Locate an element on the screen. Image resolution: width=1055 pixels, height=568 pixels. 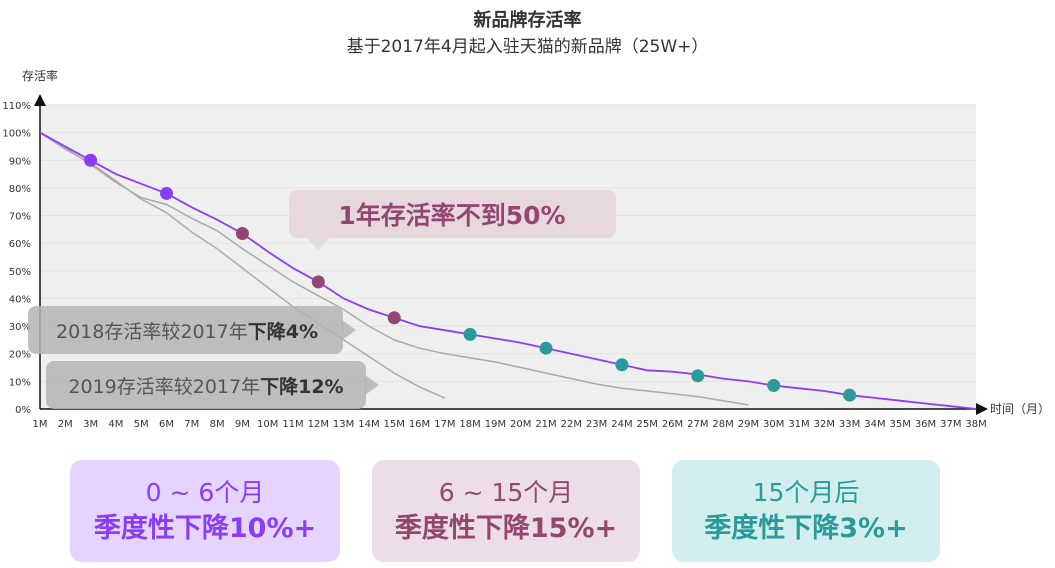
x-tick-label: 18M is located at coordinates (469, 424).